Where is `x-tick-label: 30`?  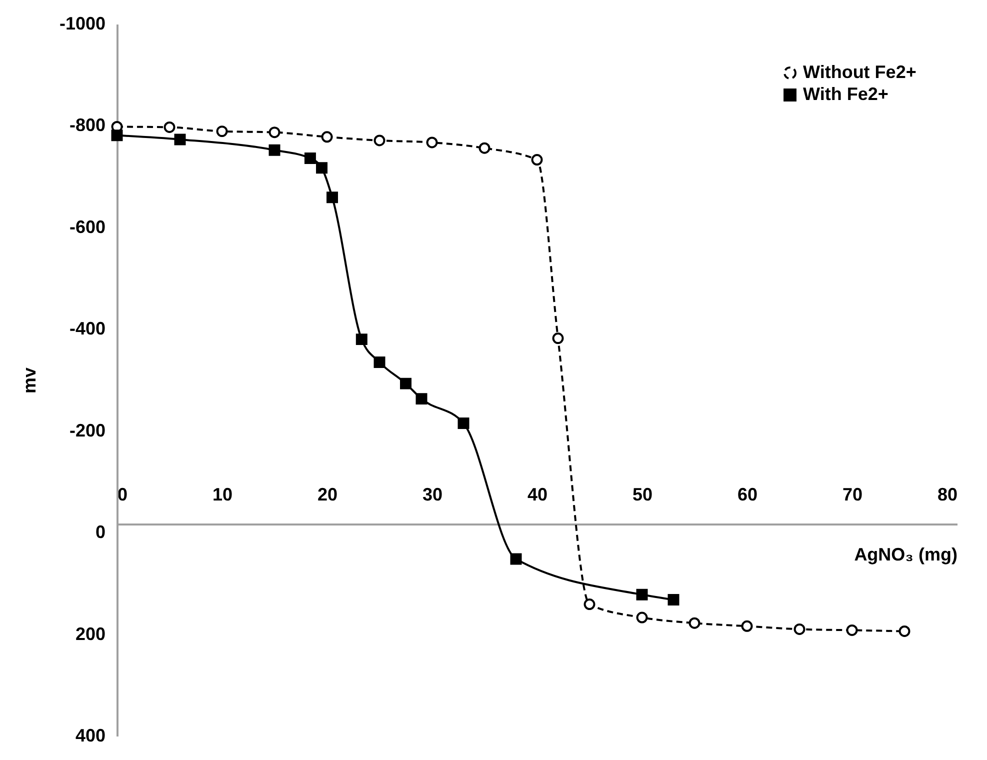
x-tick-label: 30 is located at coordinates (432, 494).